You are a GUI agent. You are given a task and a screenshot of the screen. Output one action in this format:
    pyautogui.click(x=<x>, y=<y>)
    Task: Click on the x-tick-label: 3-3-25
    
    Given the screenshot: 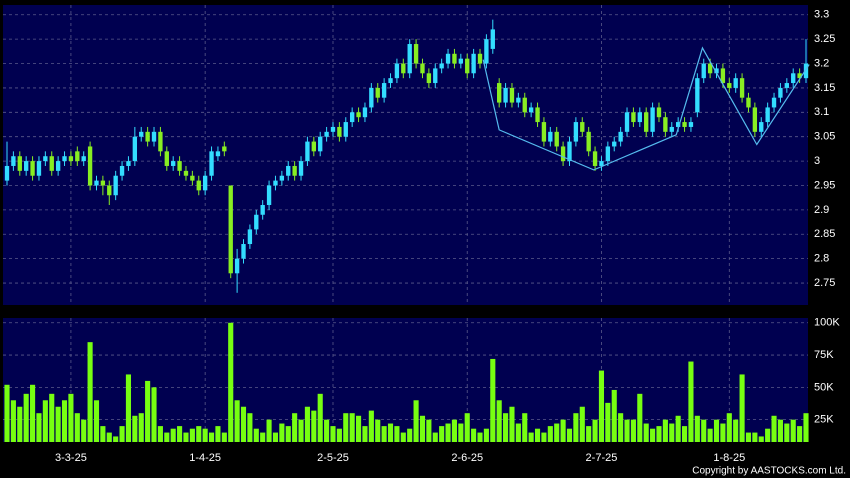 What is the action you would take?
    pyautogui.click(x=71, y=458)
    